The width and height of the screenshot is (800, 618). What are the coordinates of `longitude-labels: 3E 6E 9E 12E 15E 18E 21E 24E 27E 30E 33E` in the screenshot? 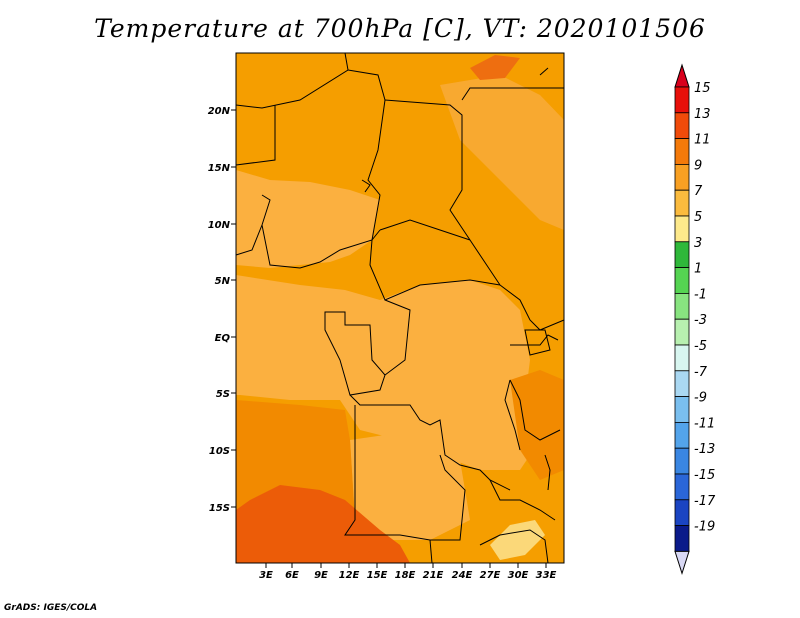 It's located at (407, 575).